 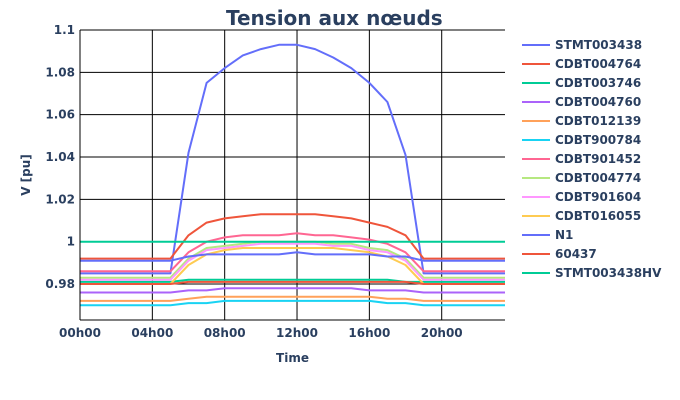 I want to click on legend-item: STMT003438HV, so click(x=592, y=273).